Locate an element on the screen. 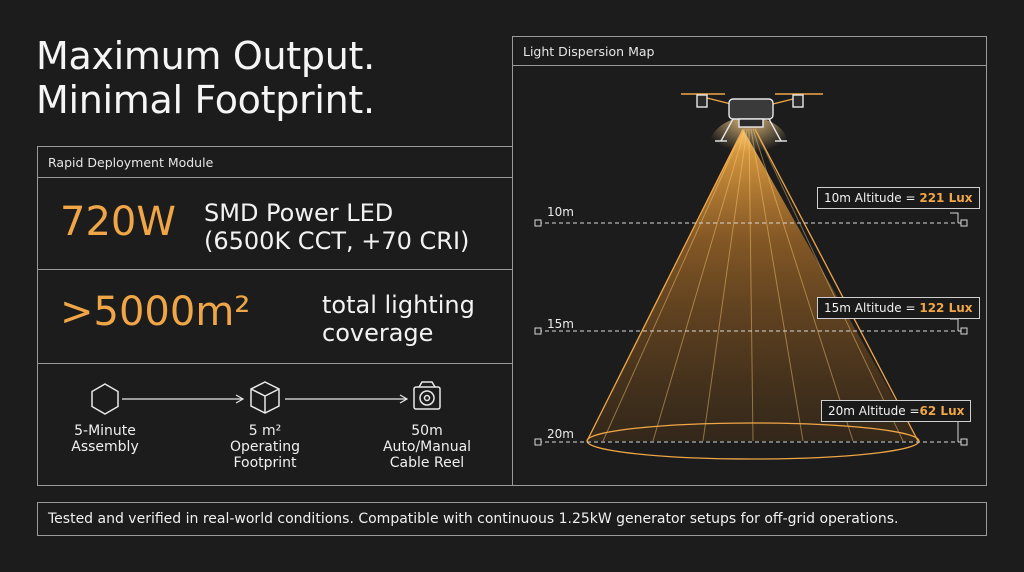 The height and width of the screenshot is (572, 1024). step-footprint: 5 m² Operating Footprint is located at coordinates (265, 447).